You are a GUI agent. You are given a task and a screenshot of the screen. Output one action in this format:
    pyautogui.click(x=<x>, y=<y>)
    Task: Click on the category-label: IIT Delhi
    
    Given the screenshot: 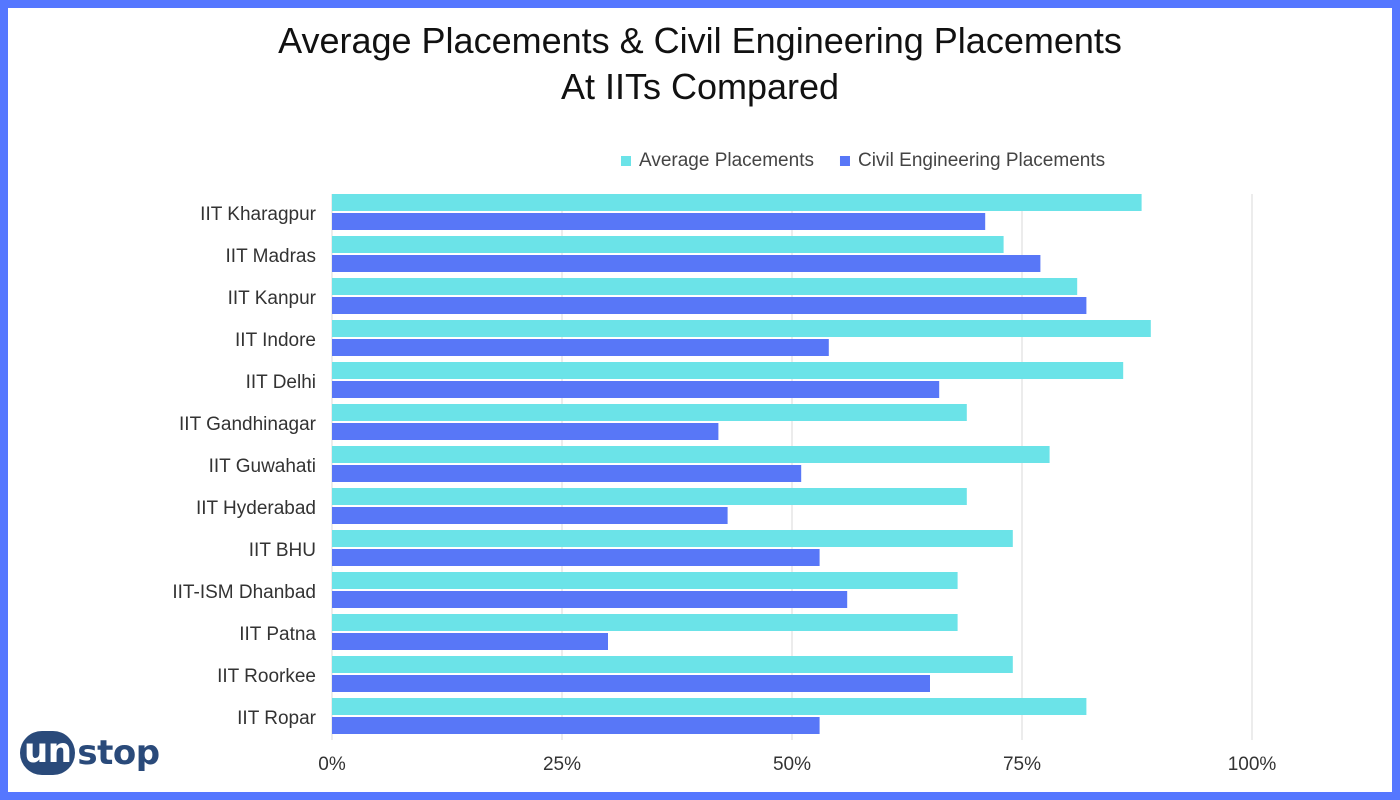 What is the action you would take?
    pyautogui.click(x=281, y=382)
    